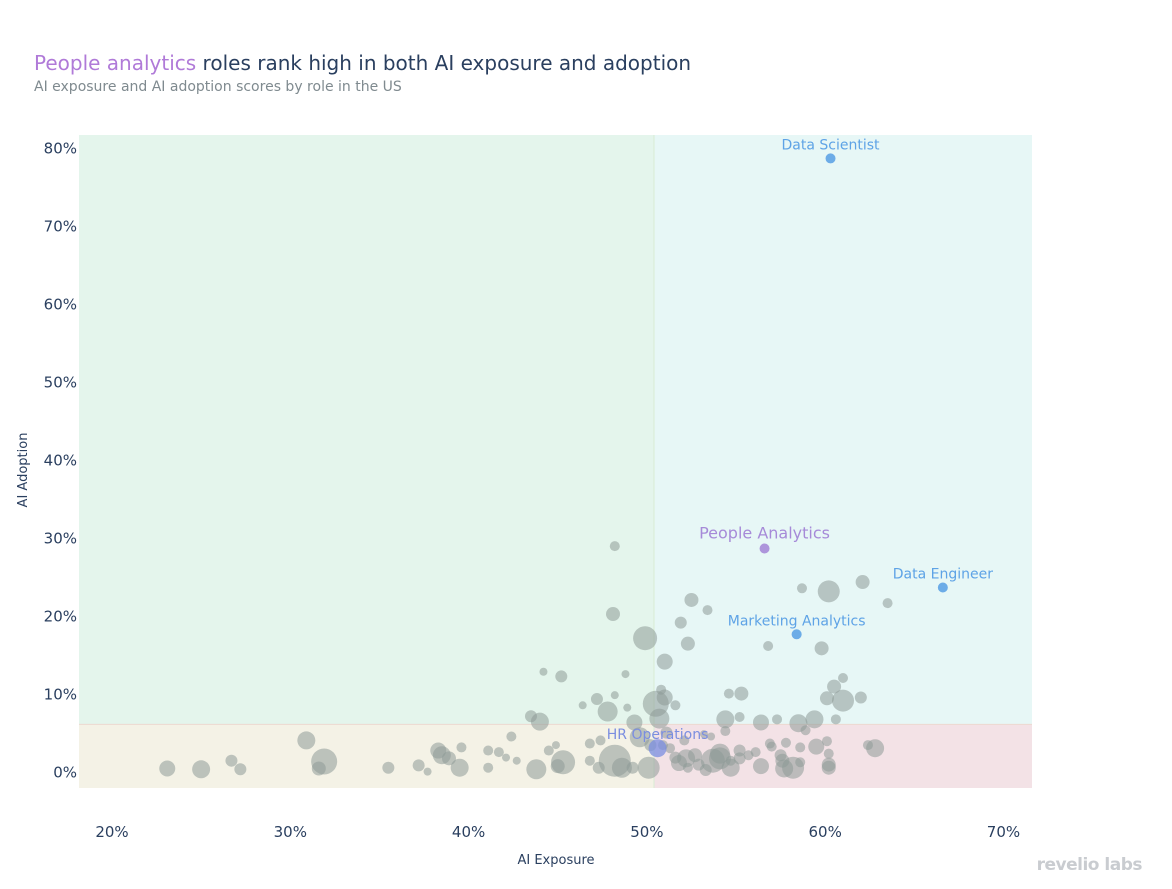 This screenshot has width=1172, height=889. I want to click on y-tick-label: 60%, so click(60, 304).